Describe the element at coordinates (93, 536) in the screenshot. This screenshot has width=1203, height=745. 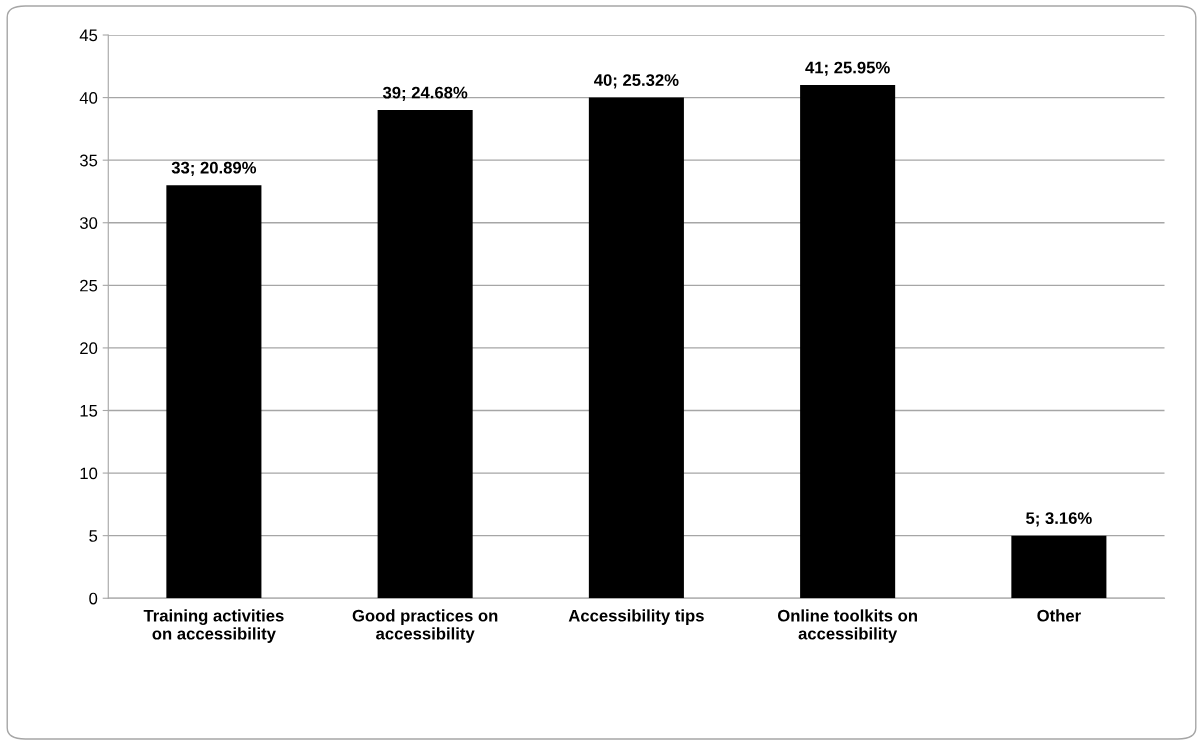
I see `y-tick-label: 5` at that location.